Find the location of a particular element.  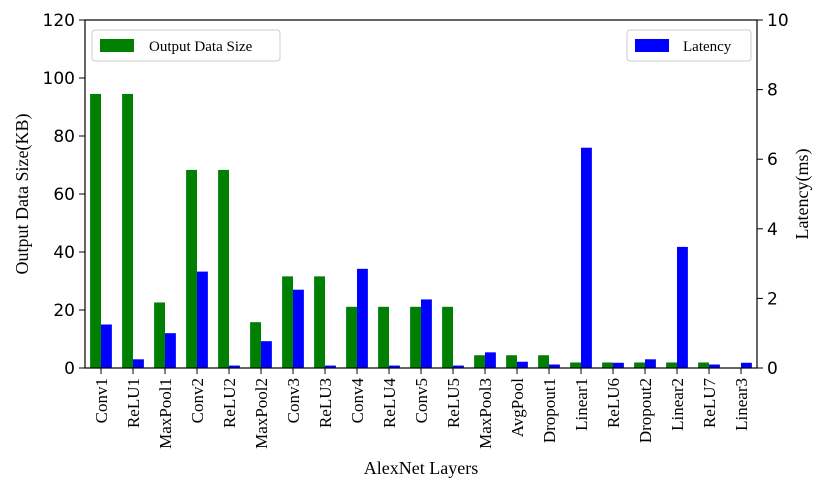

bar-output-data-size-avgpool is located at coordinates (511, 361).